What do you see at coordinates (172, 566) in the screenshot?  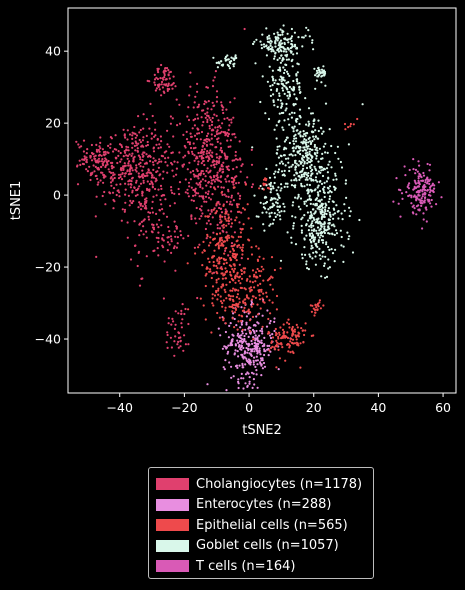 I see `legend-swatch-t-cells` at bounding box center [172, 566].